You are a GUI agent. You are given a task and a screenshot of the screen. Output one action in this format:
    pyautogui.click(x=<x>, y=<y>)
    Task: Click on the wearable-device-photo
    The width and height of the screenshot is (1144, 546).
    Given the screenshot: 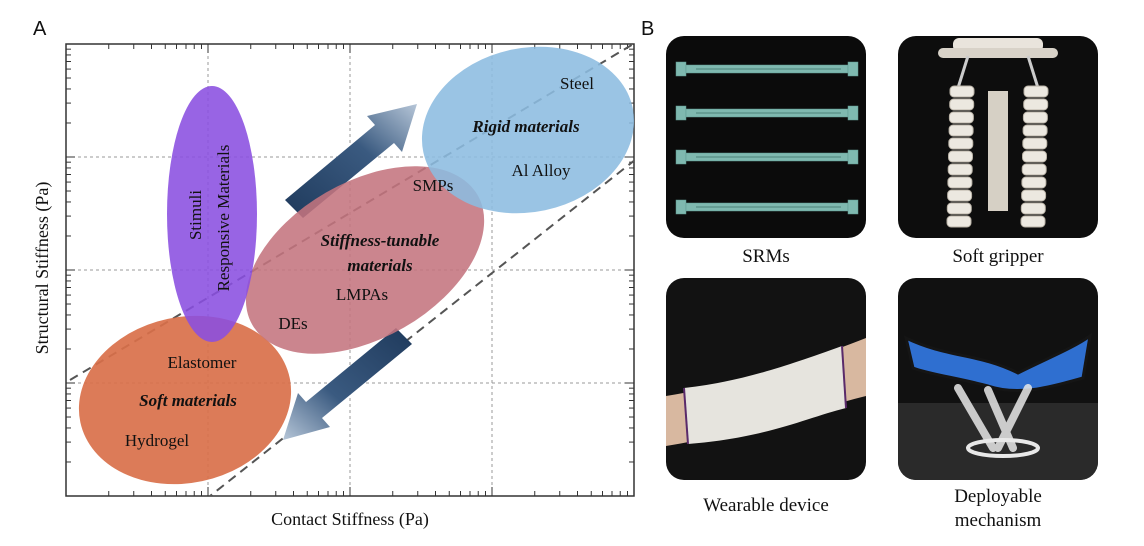 What is the action you would take?
    pyautogui.click(x=766, y=379)
    